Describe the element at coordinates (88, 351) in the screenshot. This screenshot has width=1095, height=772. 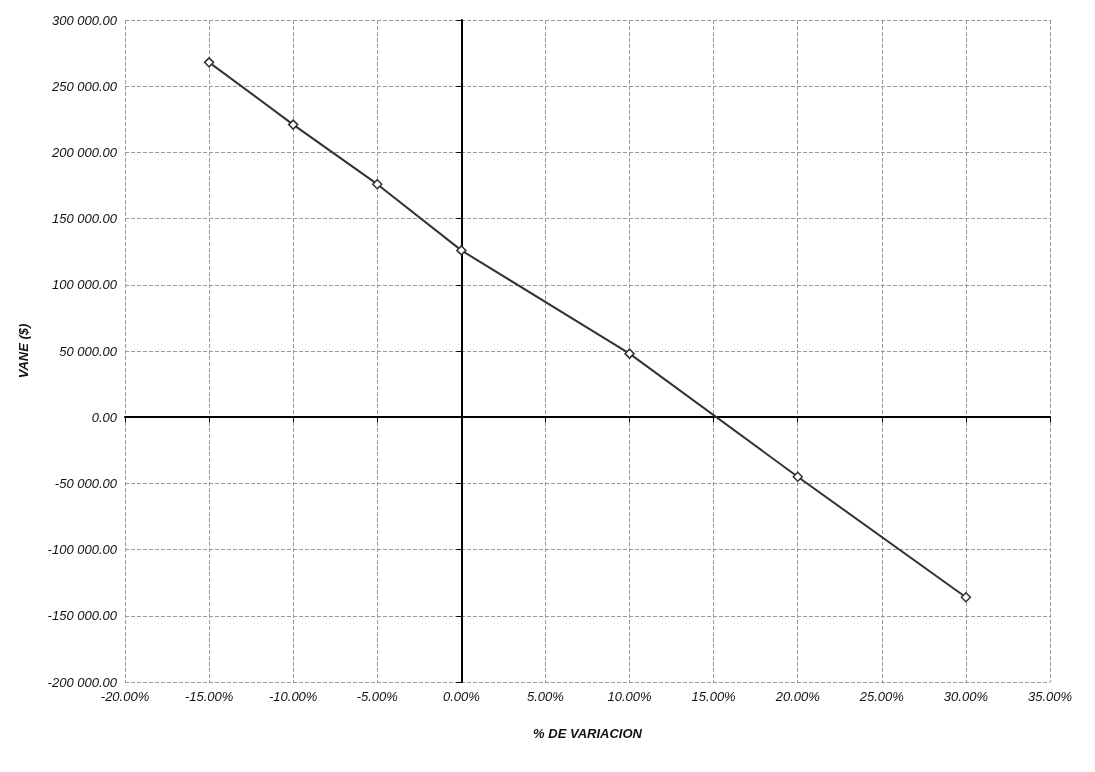
I see `y-tick-label: 50 000.00` at that location.